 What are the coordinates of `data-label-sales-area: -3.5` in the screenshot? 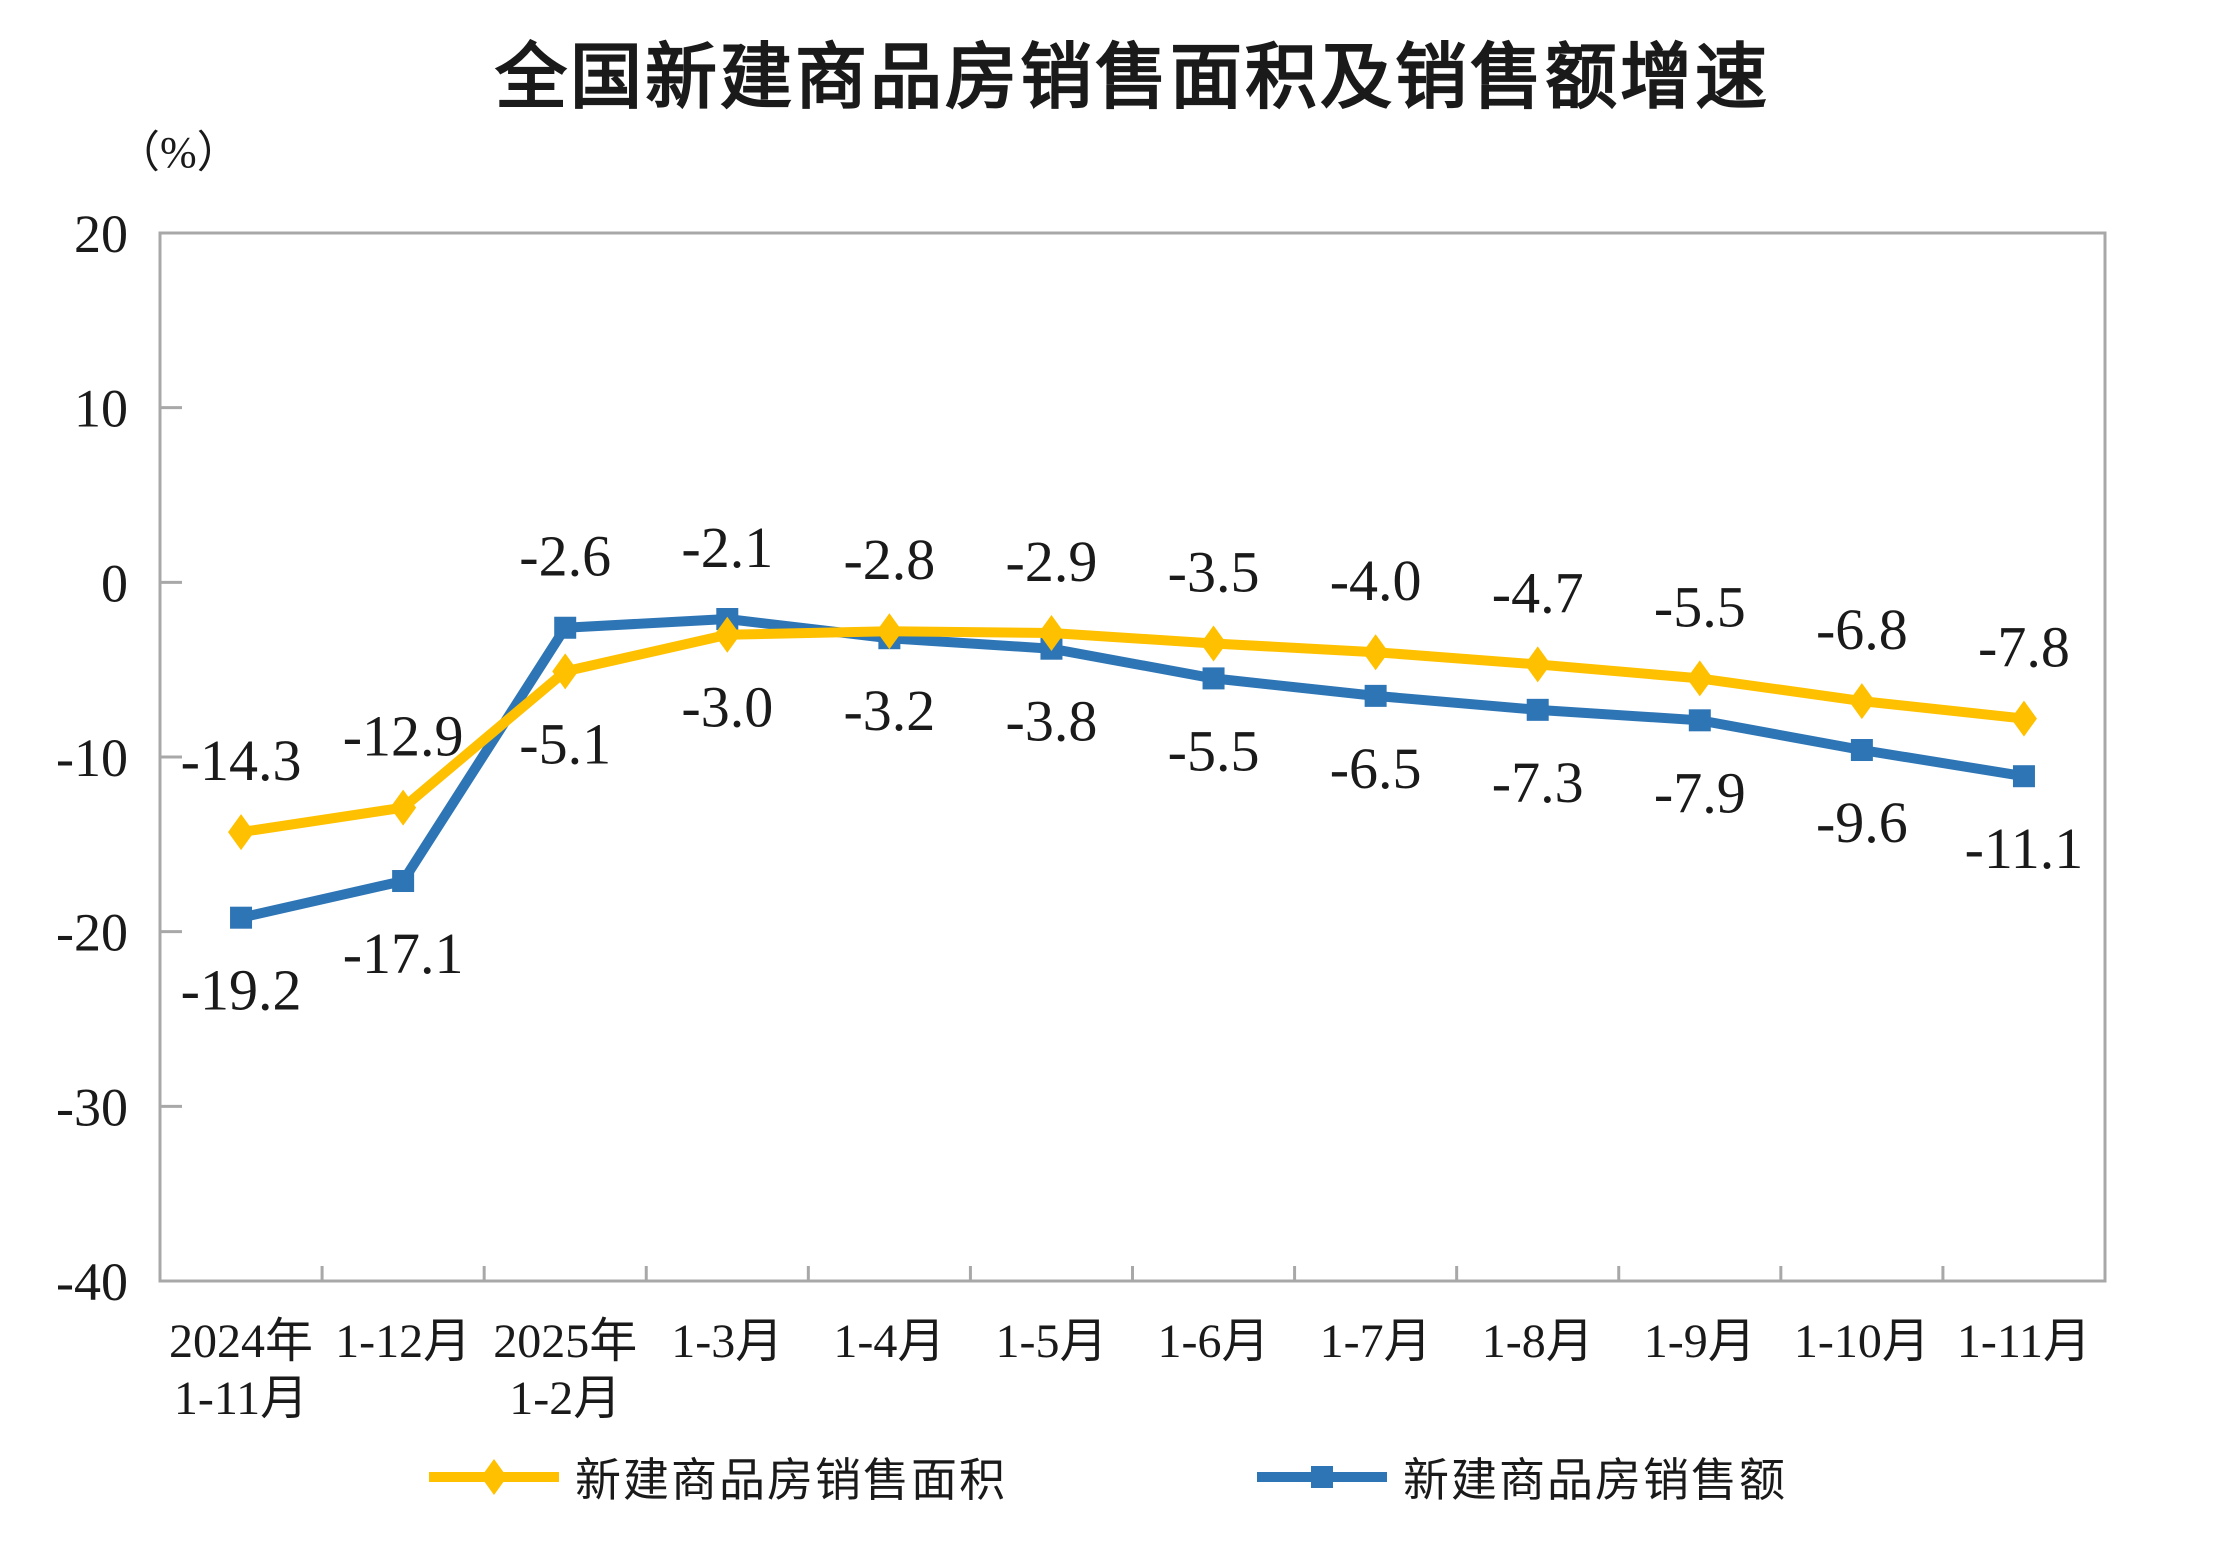 It's located at (1214, 571).